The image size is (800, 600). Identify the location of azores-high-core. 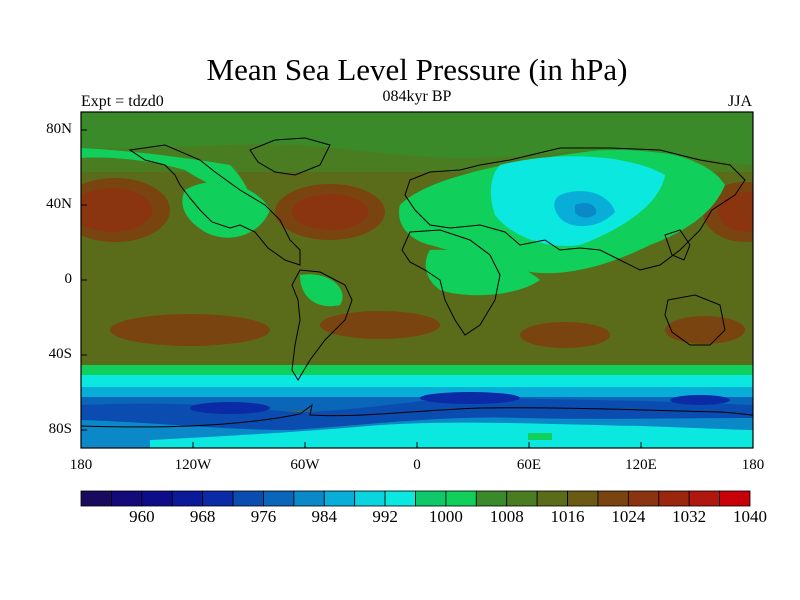
(330, 212).